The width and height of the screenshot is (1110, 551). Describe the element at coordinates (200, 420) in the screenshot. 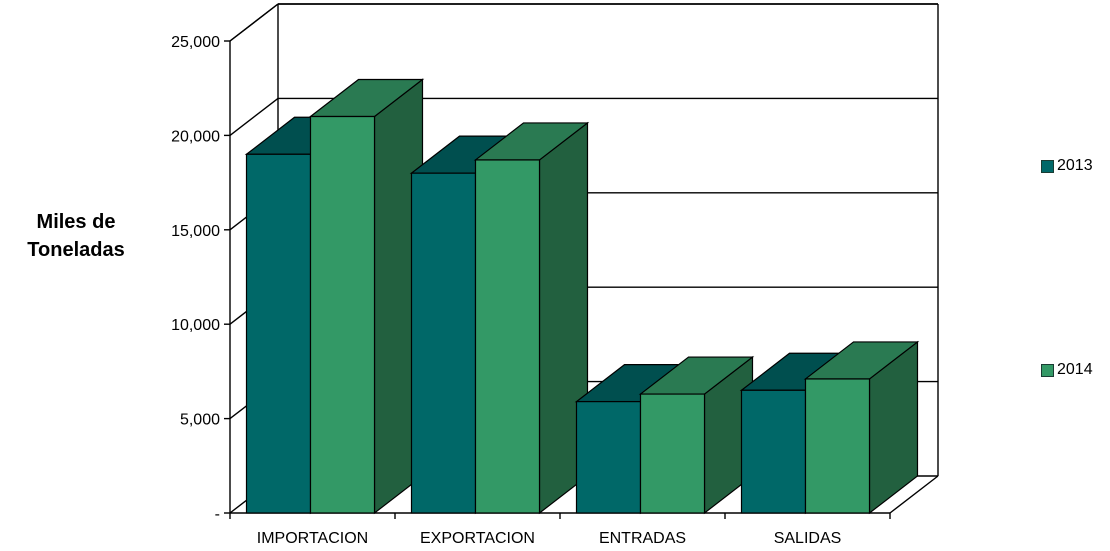

I see `y-tick-label-1: 5,000` at that location.